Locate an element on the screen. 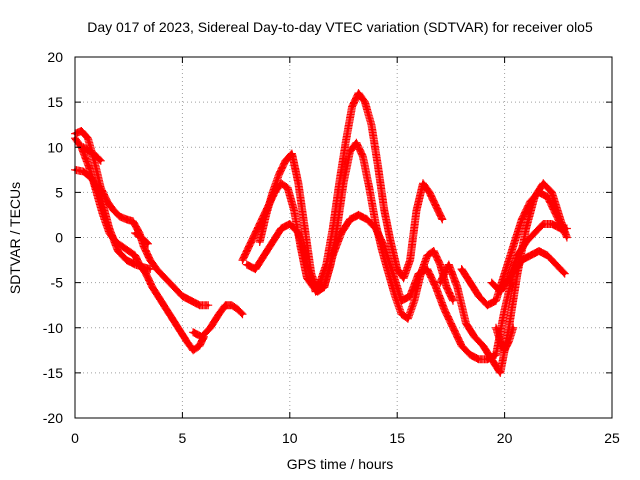  x-tick-label: 25 is located at coordinates (612, 438).